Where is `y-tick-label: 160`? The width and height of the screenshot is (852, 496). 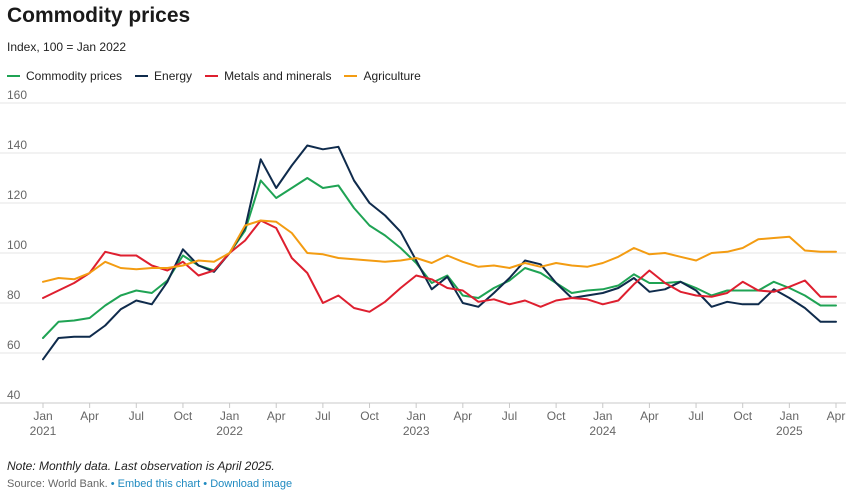 y-tick-label: 160 is located at coordinates (17, 96).